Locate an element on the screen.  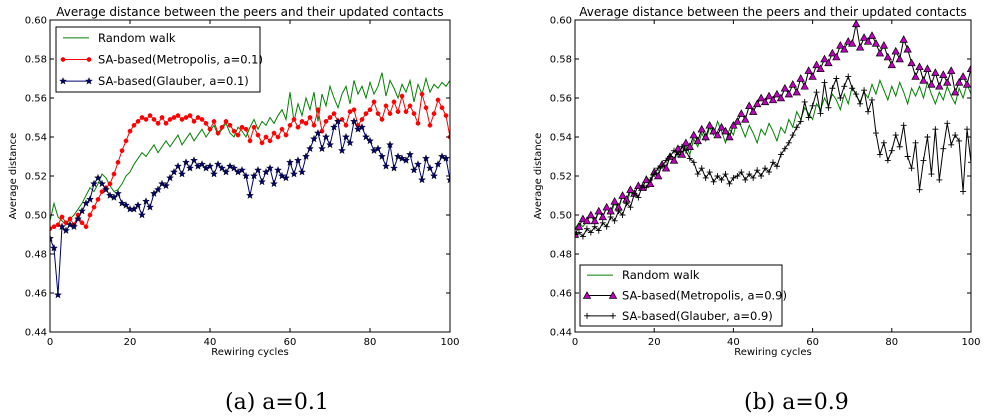
legend-item: Random walk is located at coordinates (119, 38).